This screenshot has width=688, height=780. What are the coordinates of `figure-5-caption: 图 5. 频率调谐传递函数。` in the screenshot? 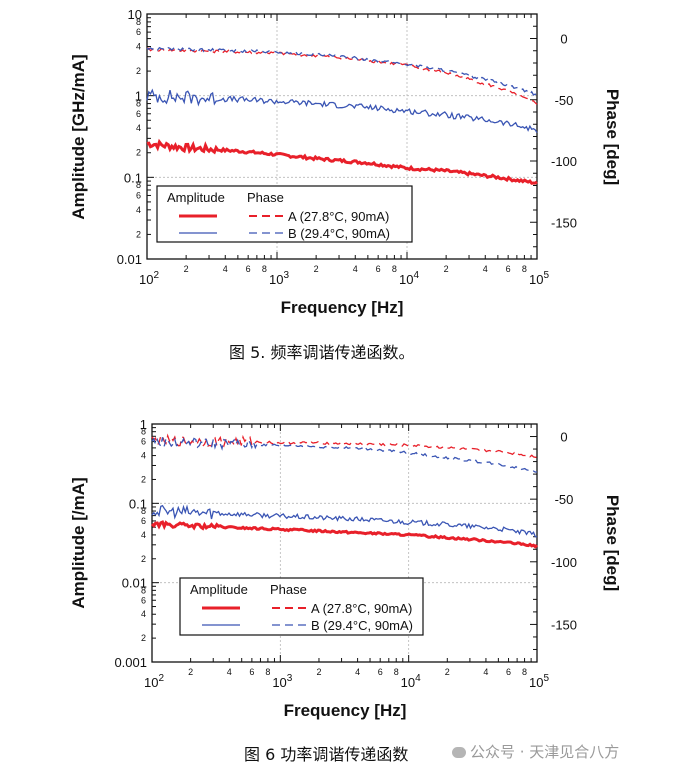 It's located at (322, 352).